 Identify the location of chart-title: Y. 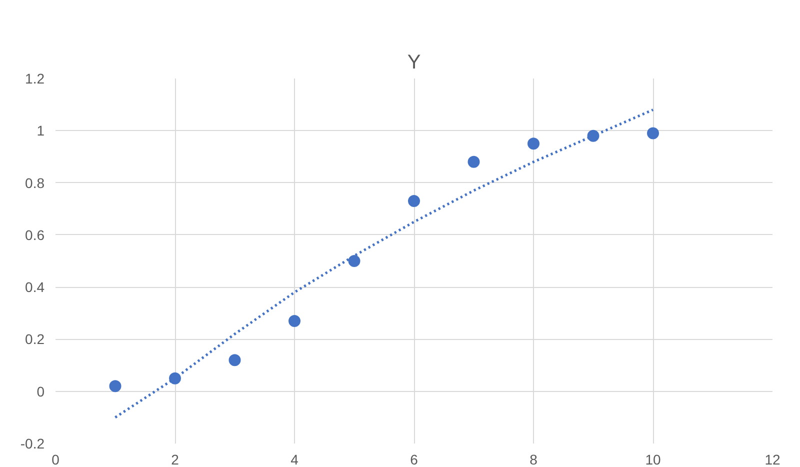
(414, 63).